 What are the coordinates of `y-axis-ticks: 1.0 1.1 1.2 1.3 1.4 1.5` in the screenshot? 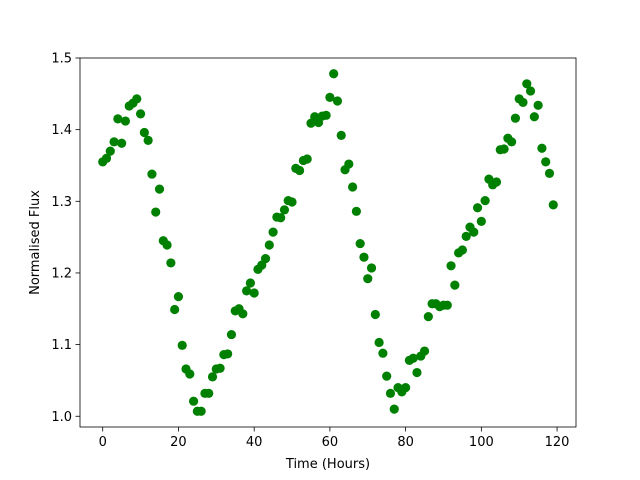 It's located at (65, 238).